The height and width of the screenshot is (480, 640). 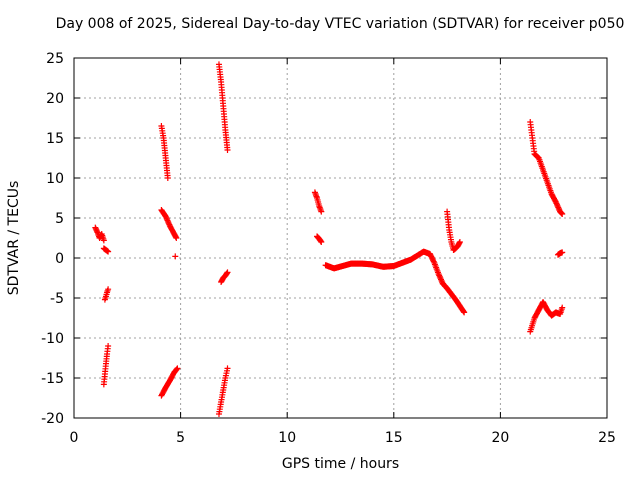 What do you see at coordinates (59, 219) in the screenshot?
I see `y-tick-label: 5` at bounding box center [59, 219].